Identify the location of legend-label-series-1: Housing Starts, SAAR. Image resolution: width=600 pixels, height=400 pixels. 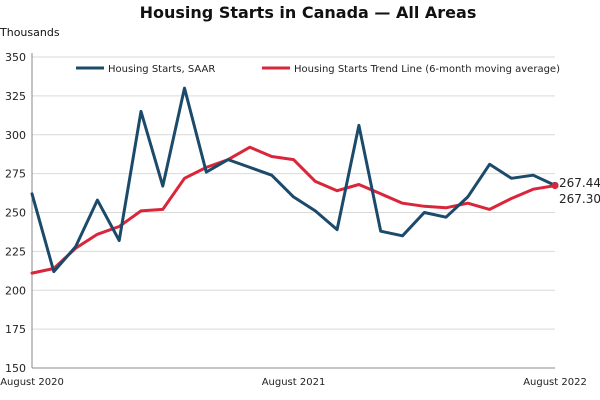
(161, 69).